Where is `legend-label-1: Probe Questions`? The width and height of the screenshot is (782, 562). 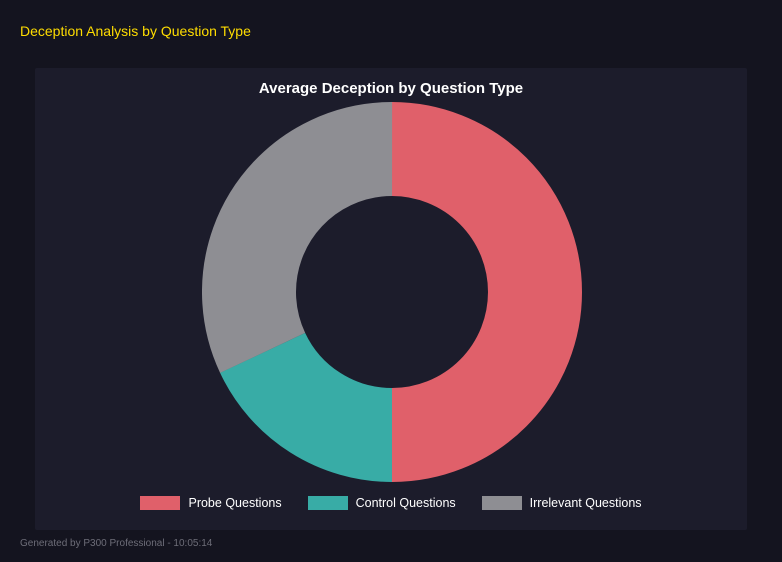
legend-label-1: Probe Questions is located at coordinates (235, 503).